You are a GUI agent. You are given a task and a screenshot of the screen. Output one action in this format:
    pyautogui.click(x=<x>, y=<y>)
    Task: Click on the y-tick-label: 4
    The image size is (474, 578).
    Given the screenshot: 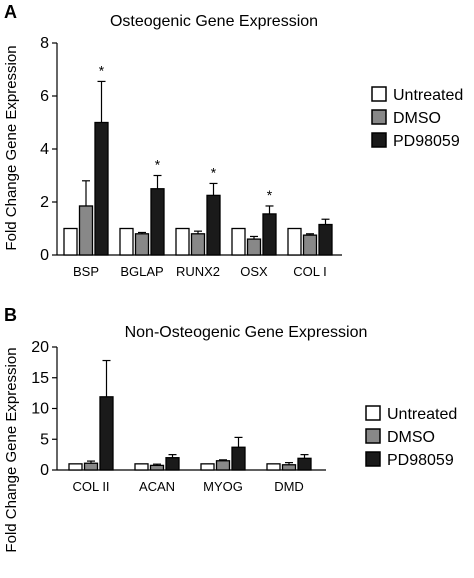 What is the action you would take?
    pyautogui.click(x=44, y=149)
    